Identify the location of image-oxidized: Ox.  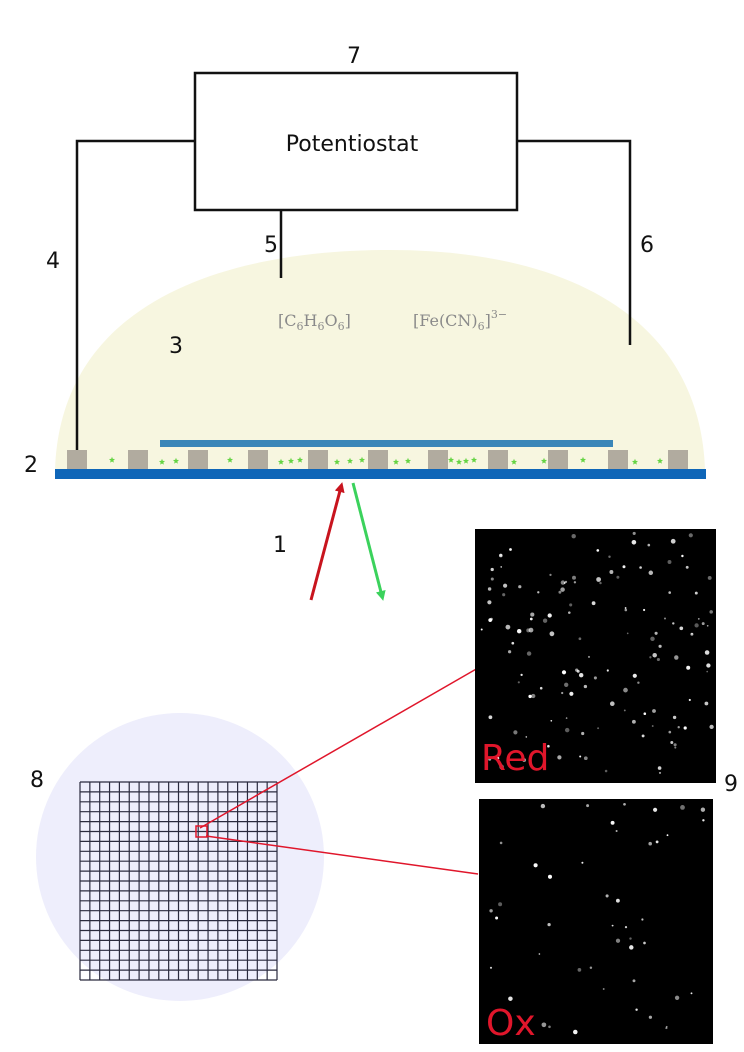
(596, 921).